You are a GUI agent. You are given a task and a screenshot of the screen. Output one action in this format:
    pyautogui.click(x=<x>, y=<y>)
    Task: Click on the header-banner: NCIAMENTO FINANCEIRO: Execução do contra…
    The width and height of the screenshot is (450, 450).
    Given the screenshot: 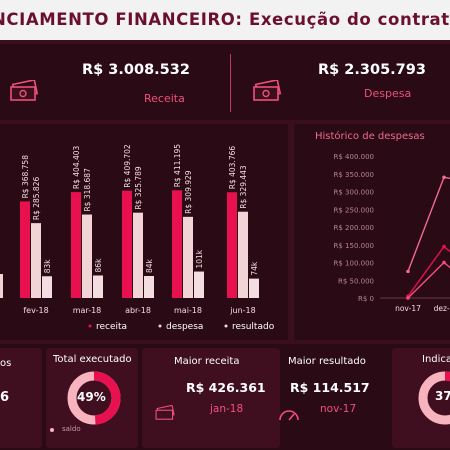 What is the action you would take?
    pyautogui.click(x=225, y=20)
    